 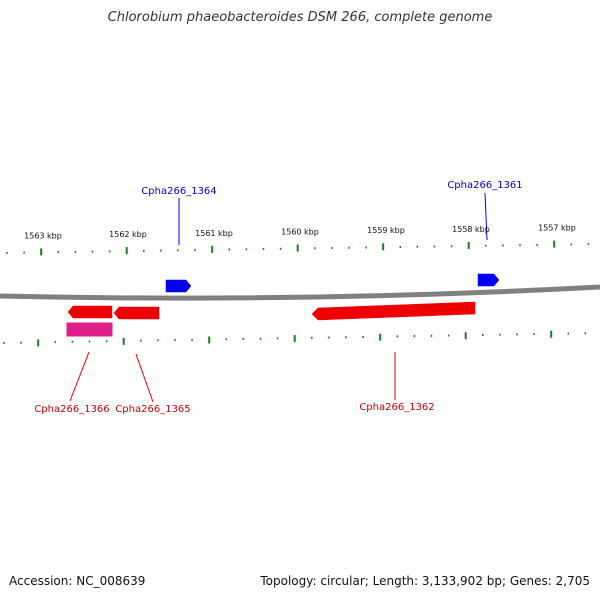 I want to click on gene-label-cpha266-1366: Cpha266_1366, so click(x=71, y=409).